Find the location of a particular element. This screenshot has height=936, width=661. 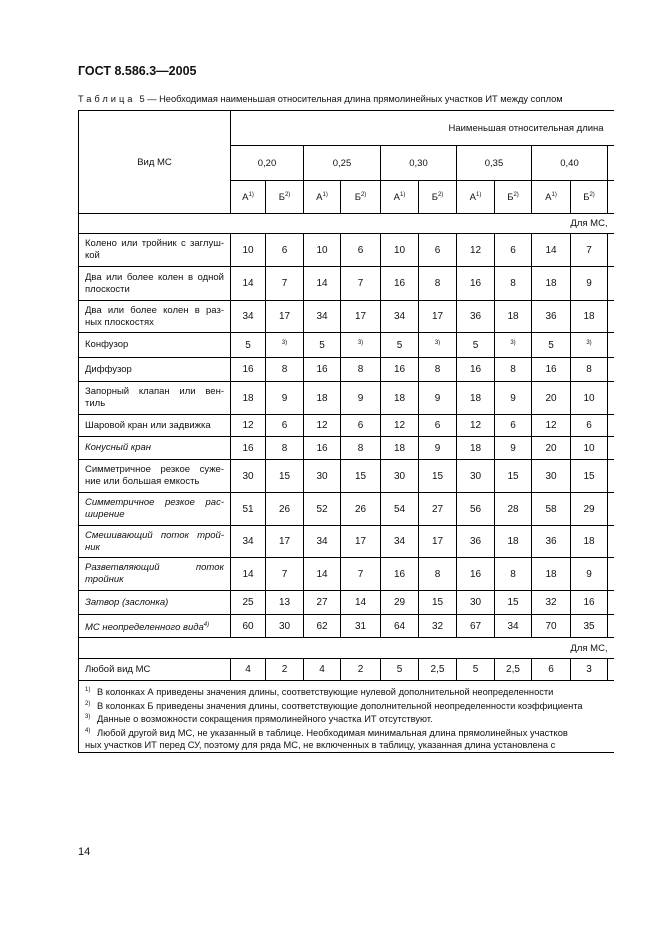

cell-value: 3 is located at coordinates (589, 669).